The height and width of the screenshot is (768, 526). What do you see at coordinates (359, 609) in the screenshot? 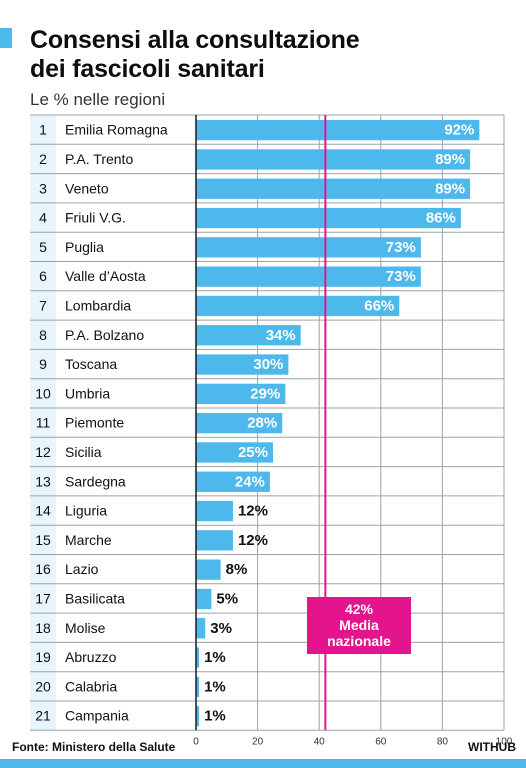
I see `average-callout-text: 42%` at bounding box center [359, 609].